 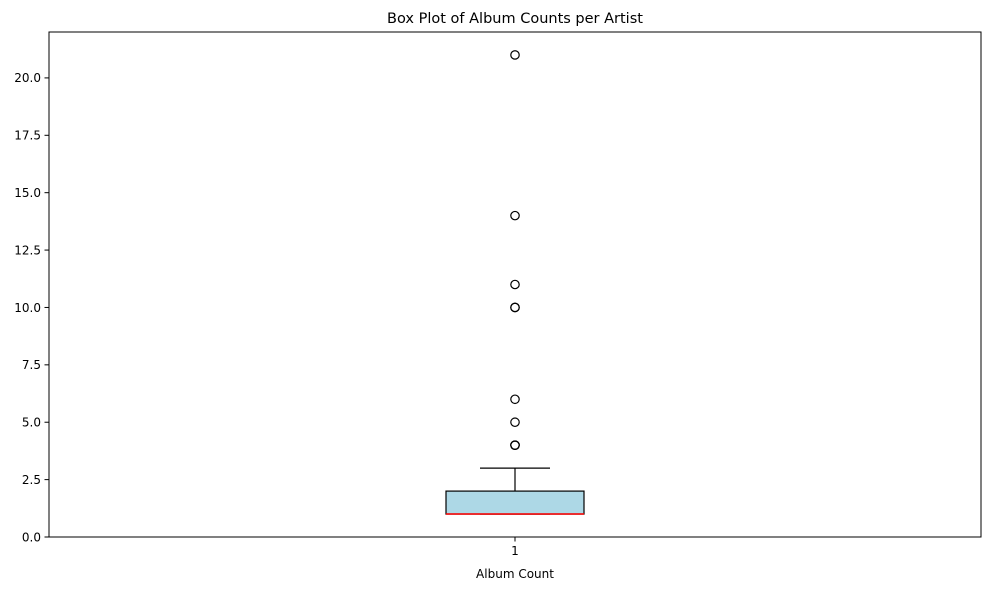 I want to click on x-axis-label: Album Count, so click(x=515, y=574).